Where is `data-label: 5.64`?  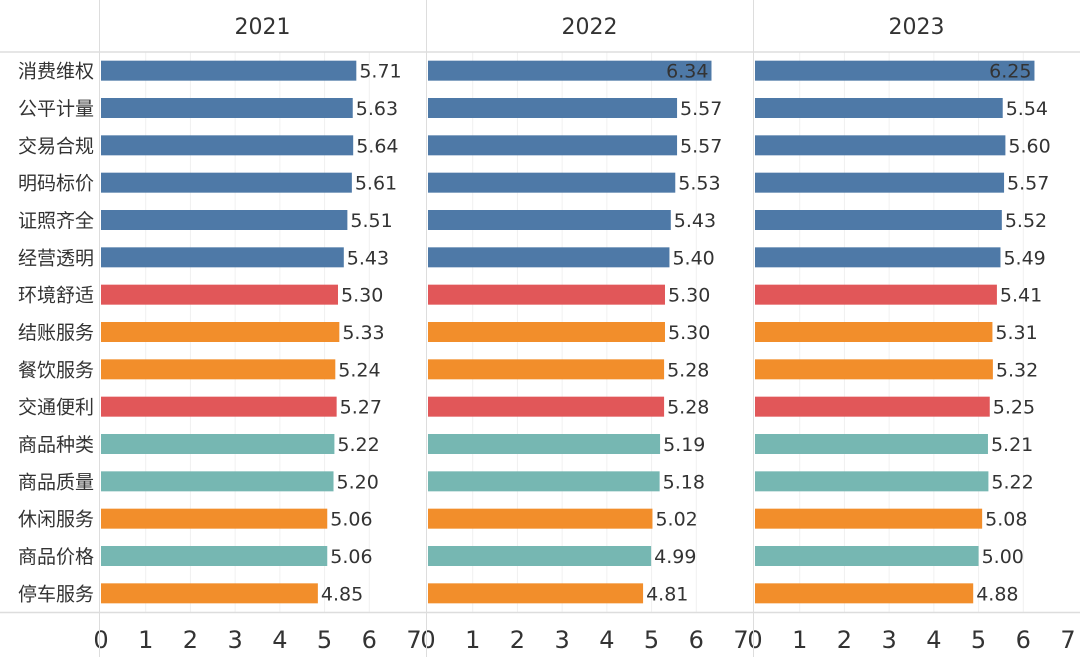 data-label: 5.64 is located at coordinates (377, 146).